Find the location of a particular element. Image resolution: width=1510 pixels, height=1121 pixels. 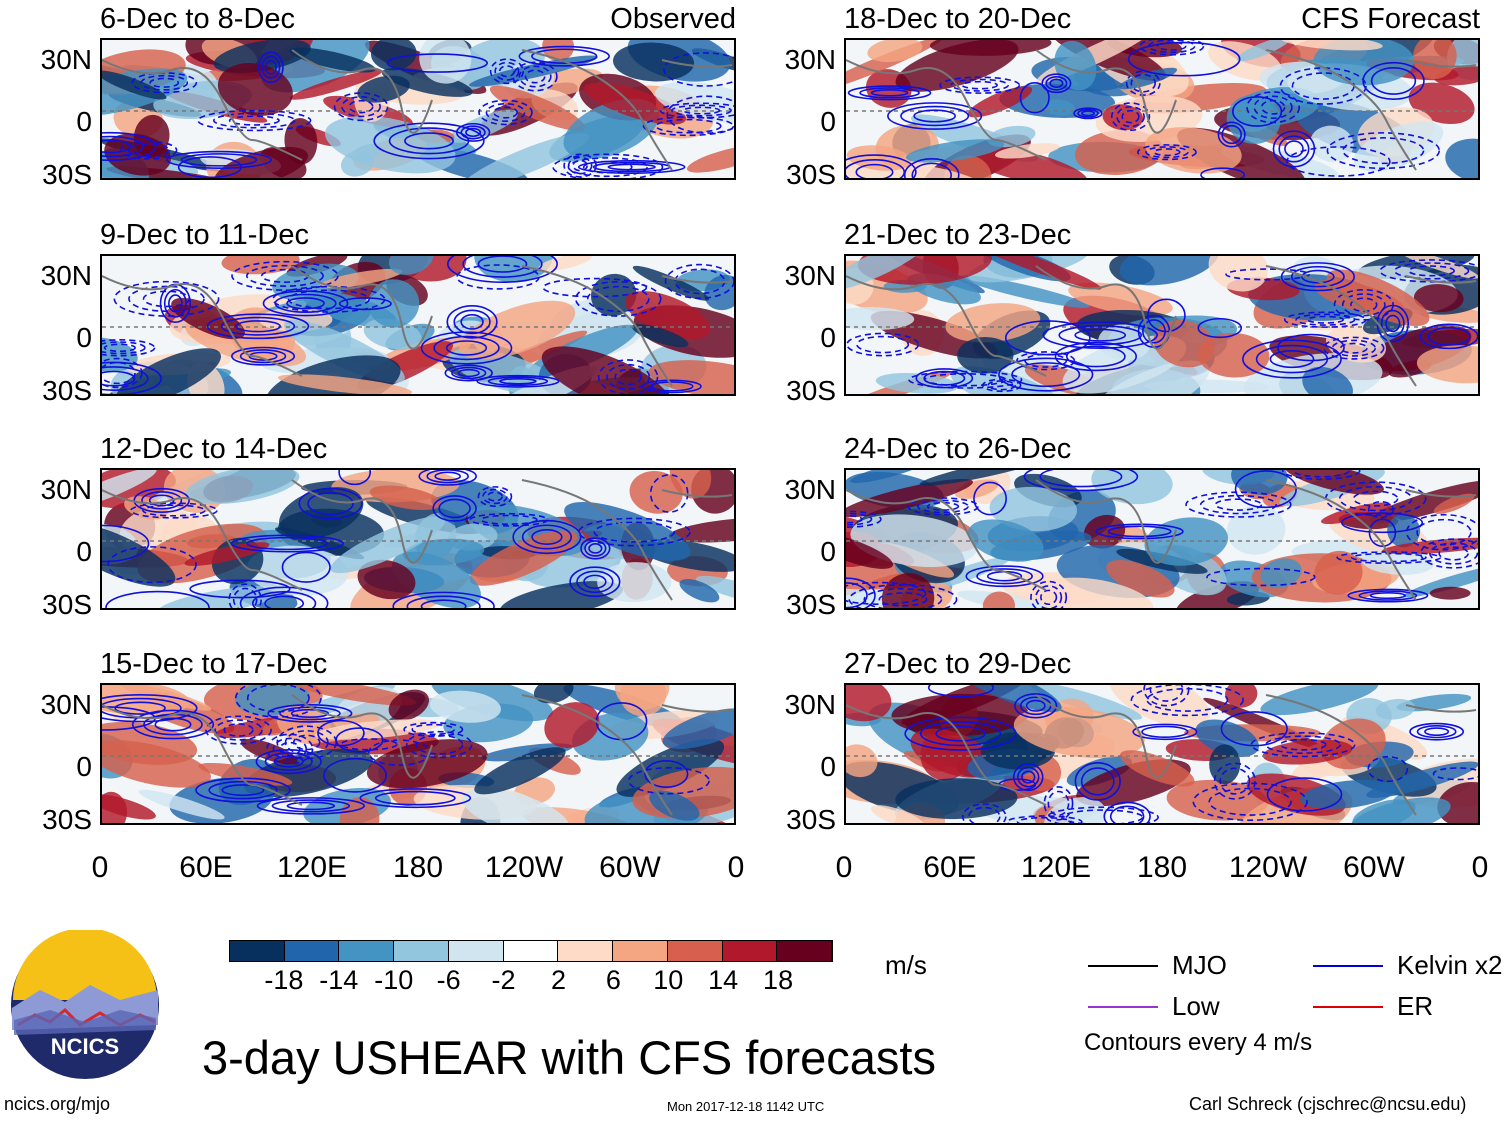

colorbar-swatch is located at coordinates (531, 951).